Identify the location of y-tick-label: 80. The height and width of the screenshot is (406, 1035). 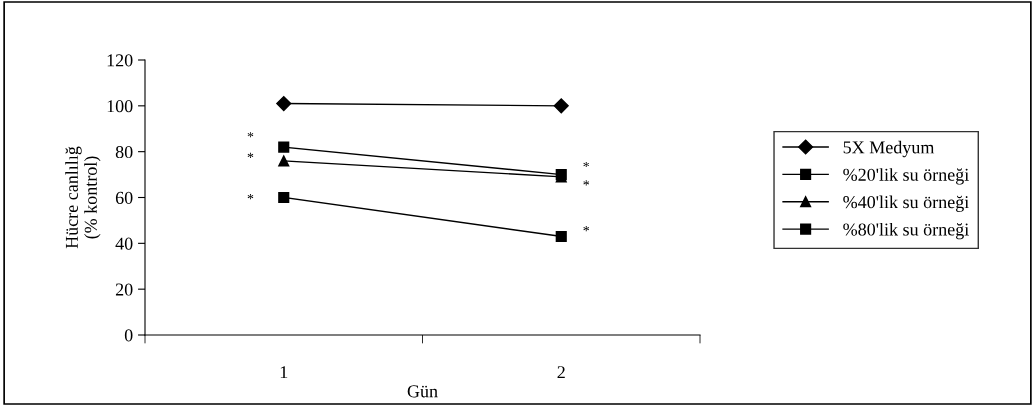
(124, 152).